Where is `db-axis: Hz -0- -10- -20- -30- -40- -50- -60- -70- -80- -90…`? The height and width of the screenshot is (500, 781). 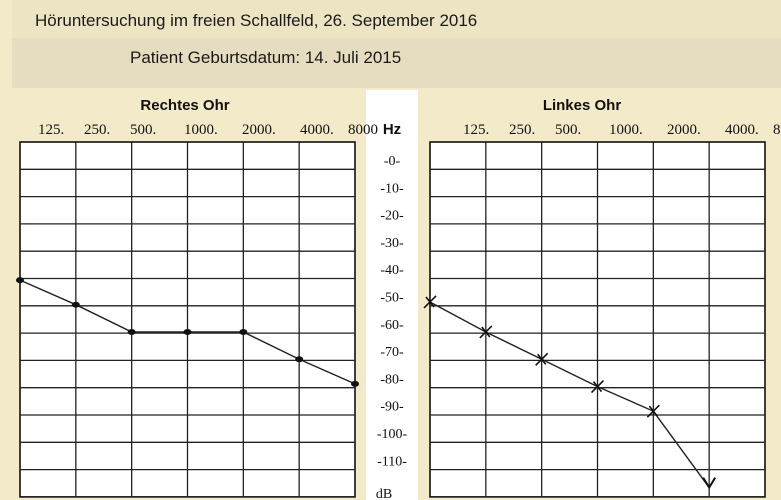 db-axis: Hz -0- -10- -20- -30- -40- -50- -60- -70- -80- -90… is located at coordinates (392, 310).